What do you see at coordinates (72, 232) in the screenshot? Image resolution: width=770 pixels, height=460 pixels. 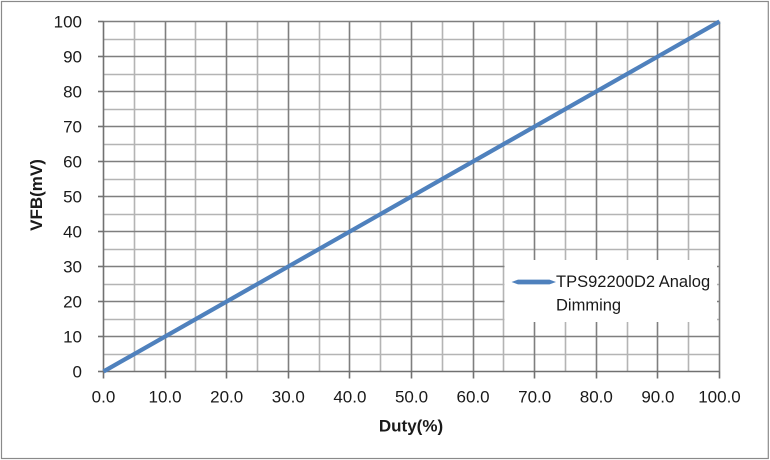 I see `svg-text: 40` at bounding box center [72, 232].